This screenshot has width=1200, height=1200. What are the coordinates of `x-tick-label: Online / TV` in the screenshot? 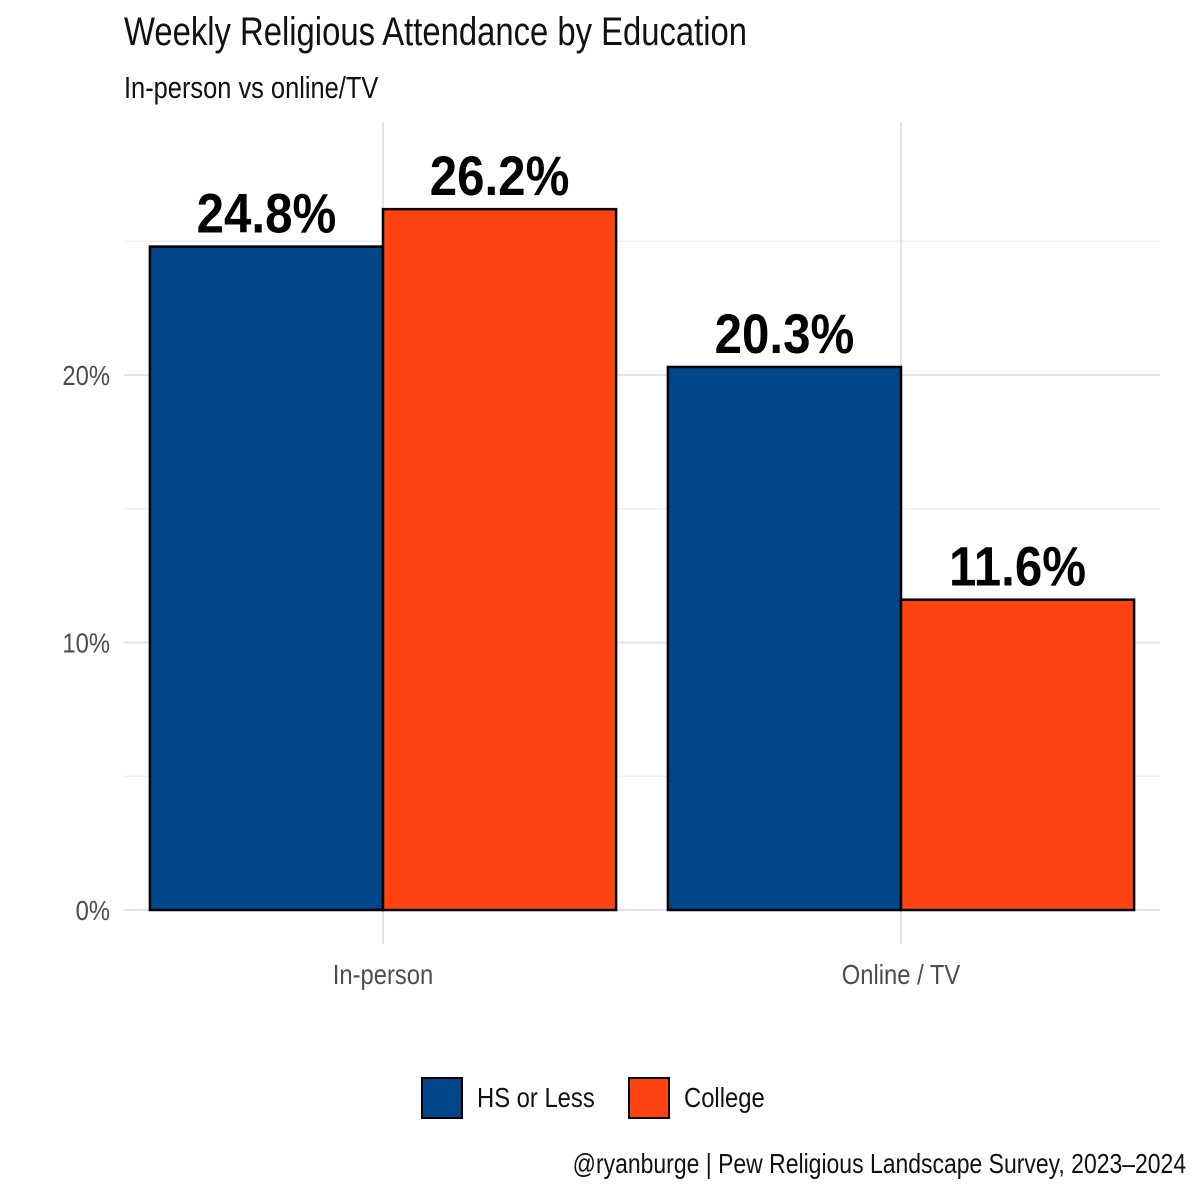 It's located at (901, 974).